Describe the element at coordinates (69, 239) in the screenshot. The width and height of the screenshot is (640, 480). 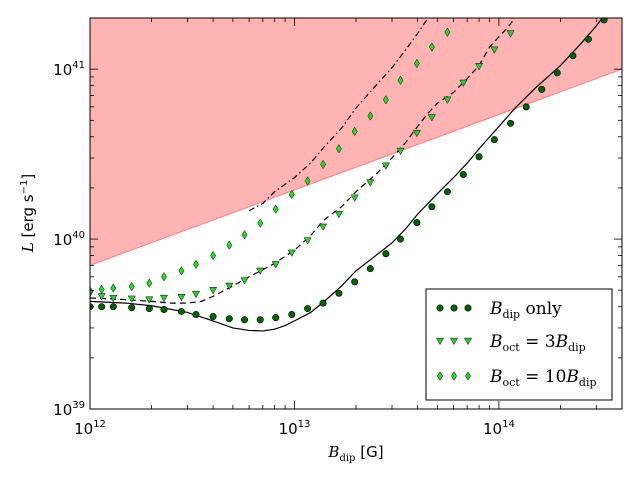
I see `y-tick-label: 1040` at that location.